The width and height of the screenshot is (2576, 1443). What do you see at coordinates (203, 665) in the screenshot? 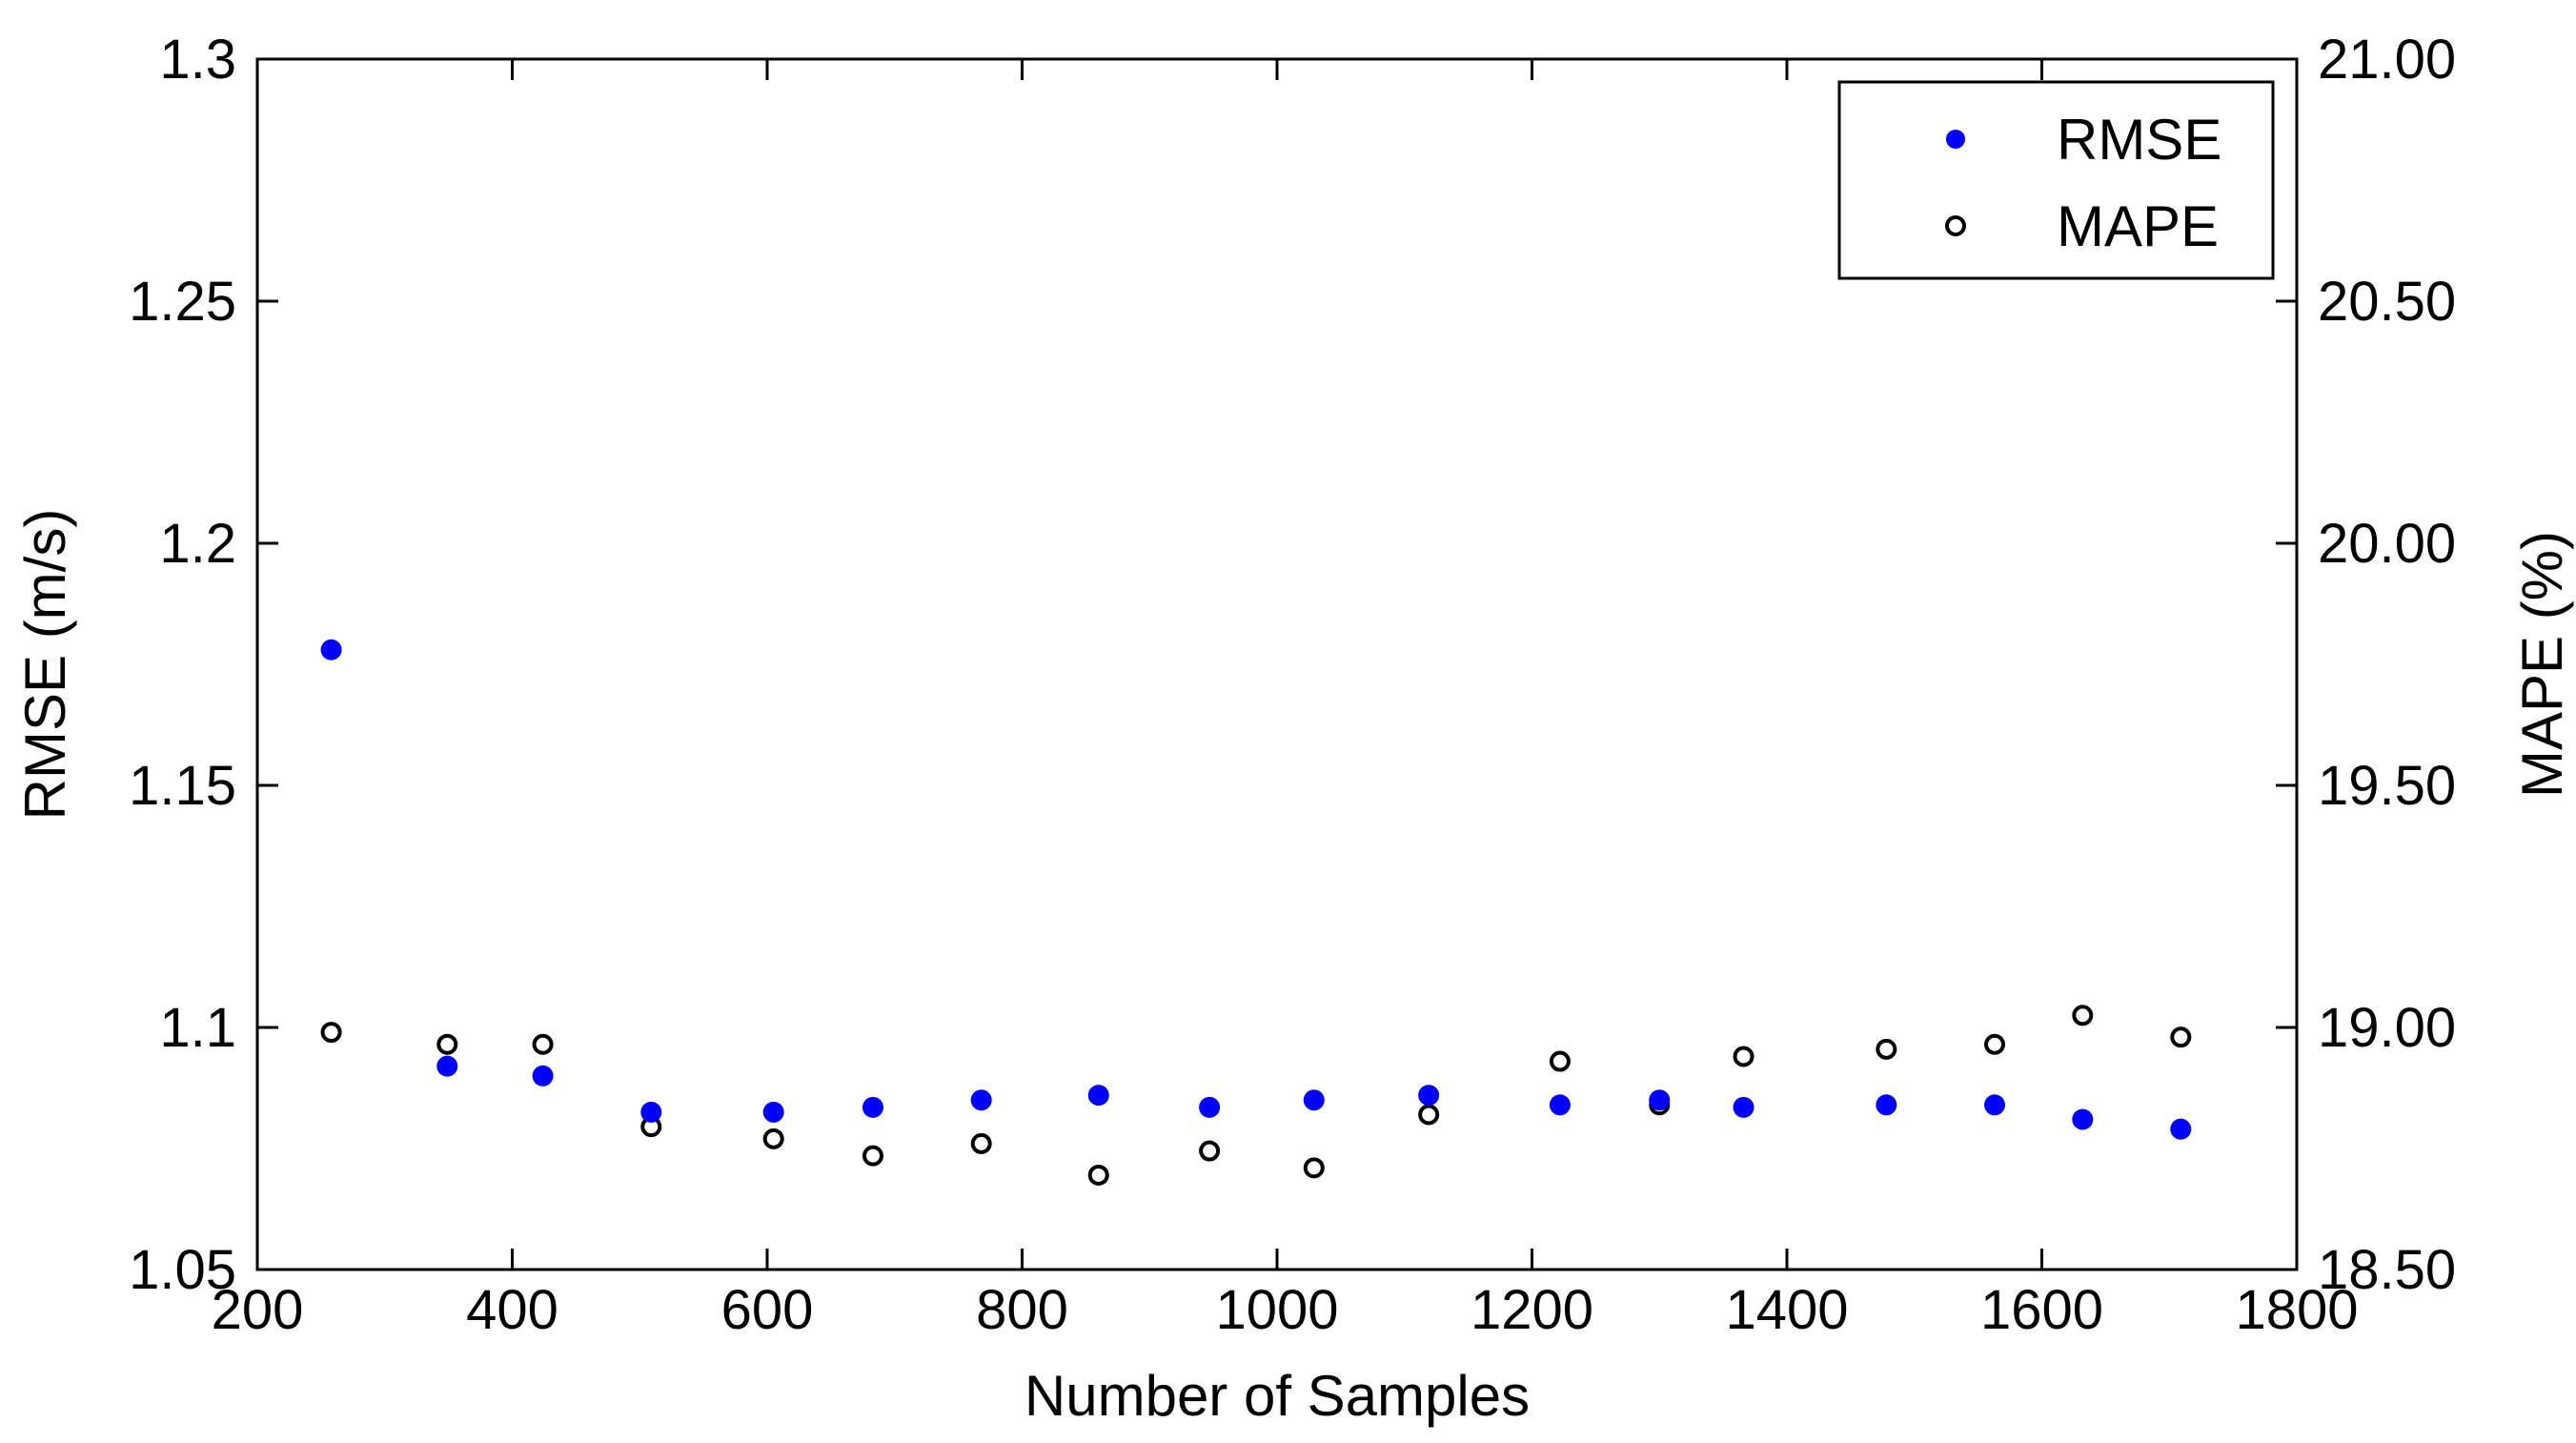
I see `left-y-axis-ticks: 1.05 1.1 1.15 1.2 1.25 1.3` at bounding box center [203, 665].